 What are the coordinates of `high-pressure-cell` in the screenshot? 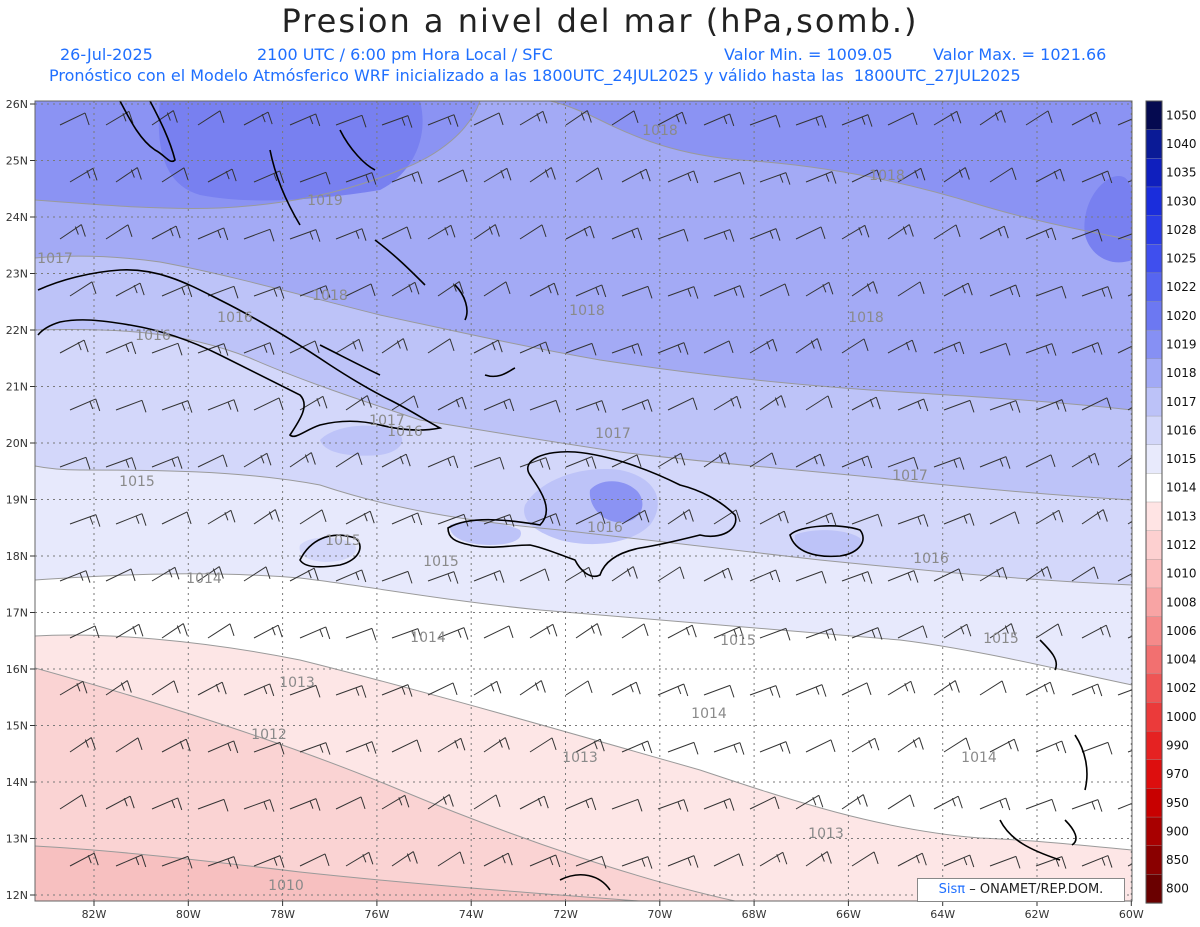 It's located at (1108, 219).